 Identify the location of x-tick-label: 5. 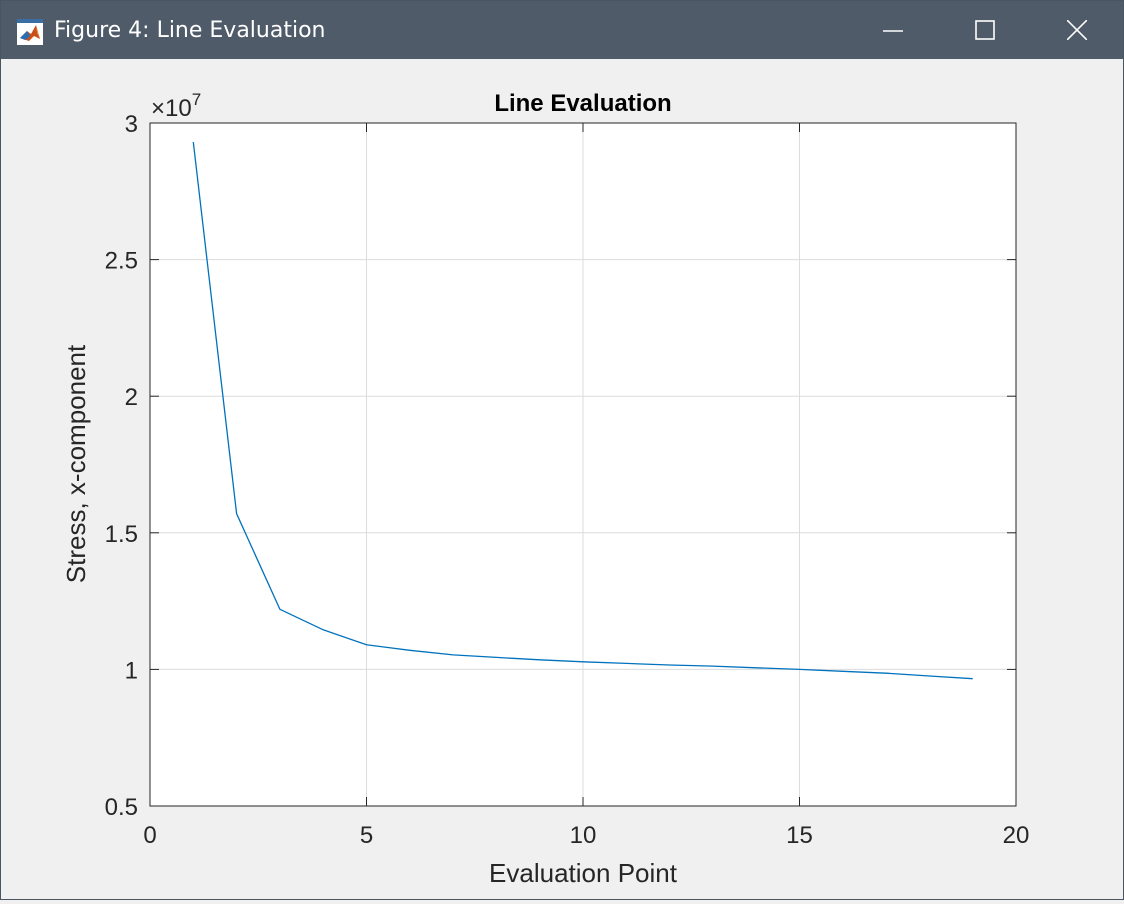
(366, 835).